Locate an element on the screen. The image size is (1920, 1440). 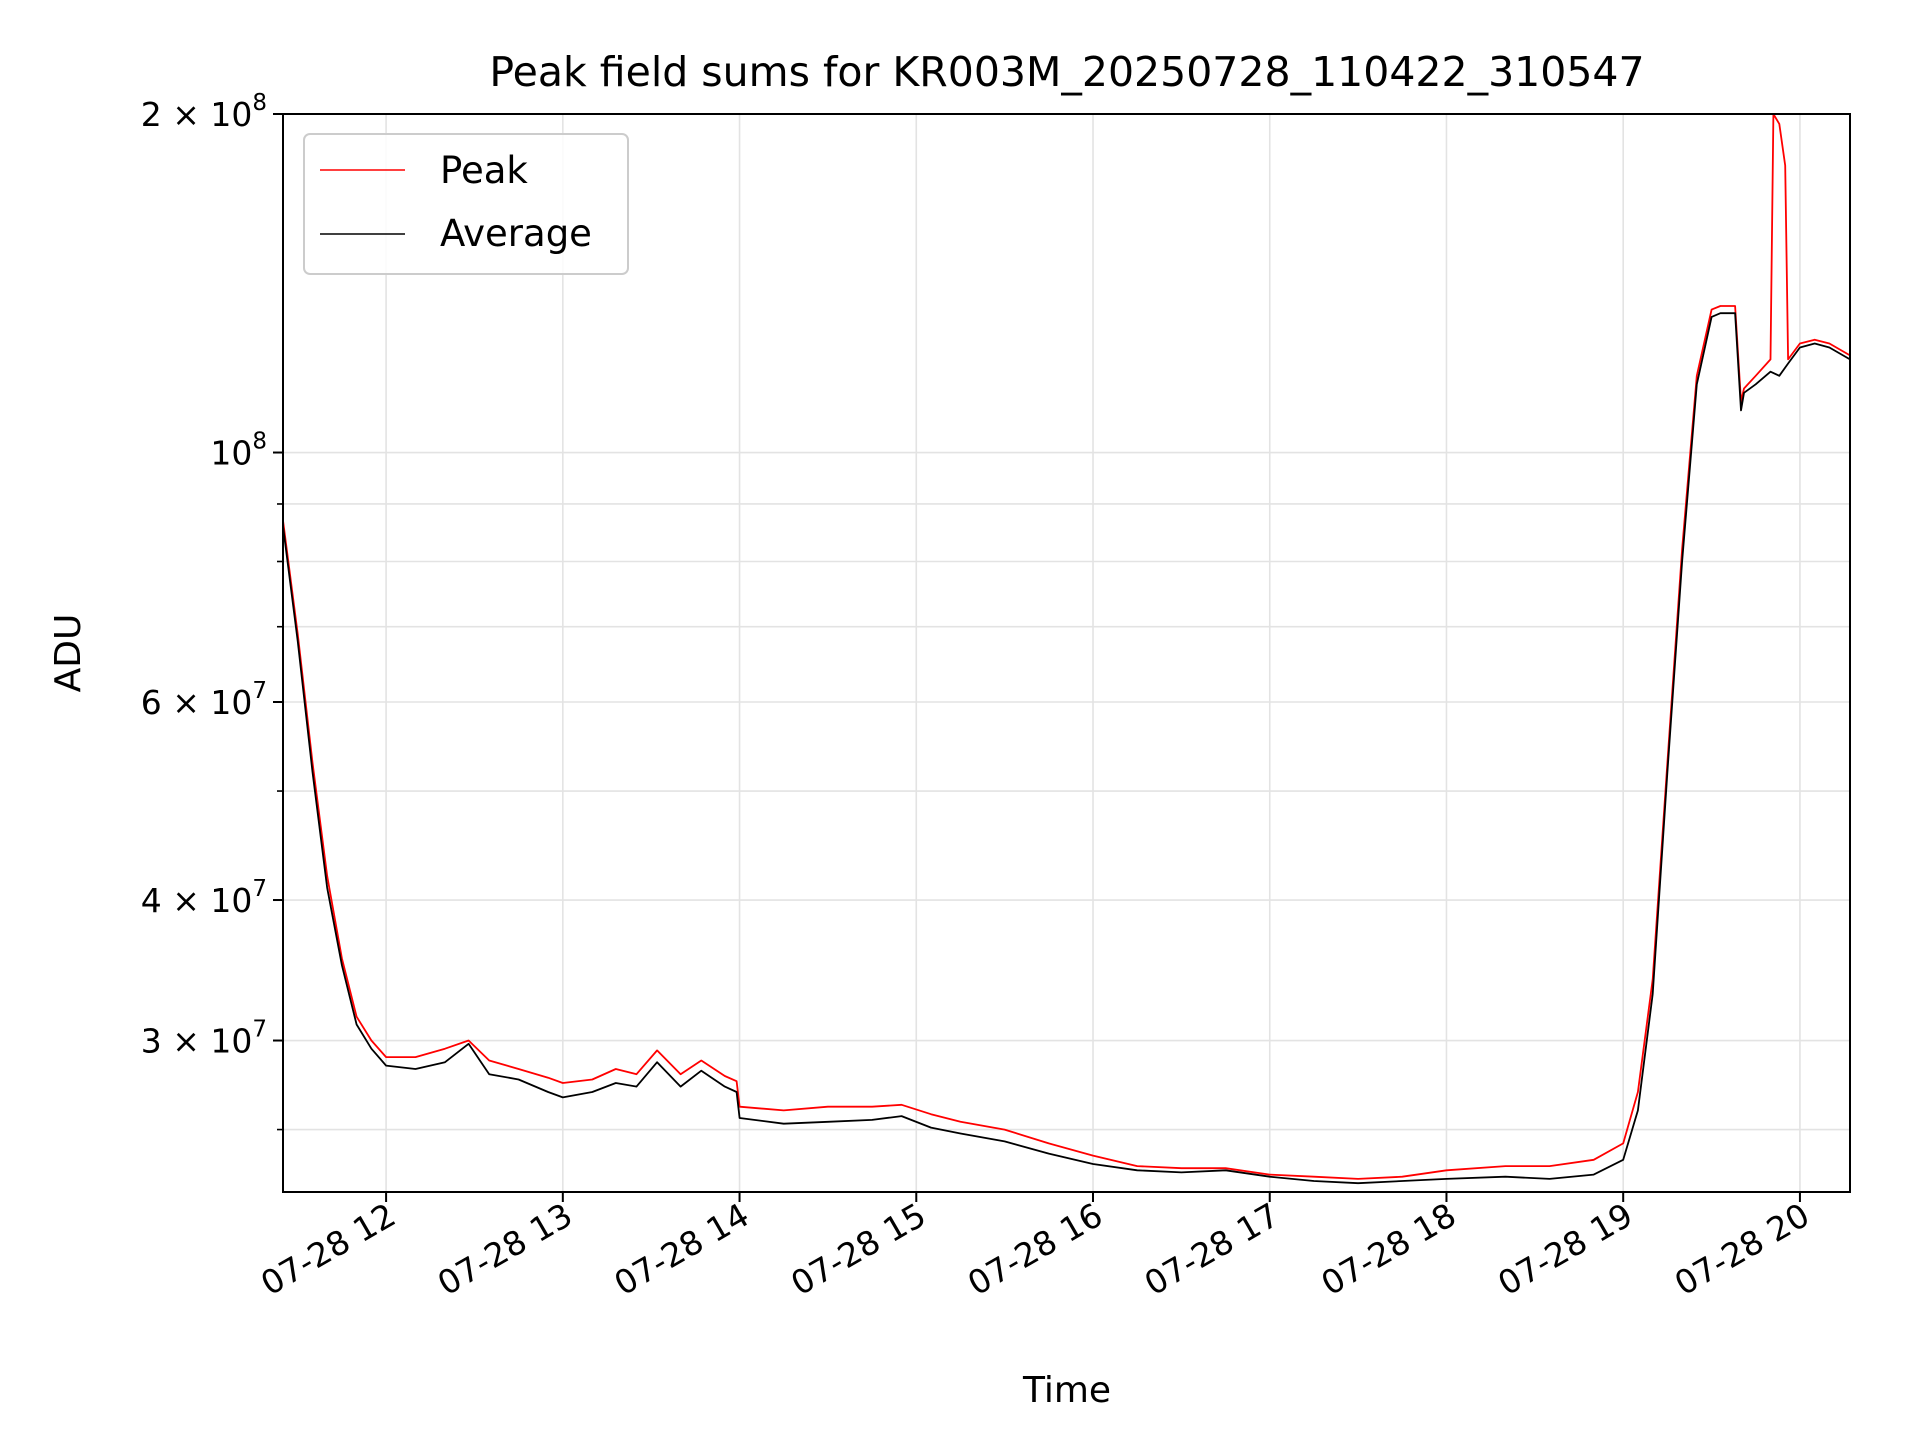
y-tick-label: 3 × 107 is located at coordinates (204, 1039).